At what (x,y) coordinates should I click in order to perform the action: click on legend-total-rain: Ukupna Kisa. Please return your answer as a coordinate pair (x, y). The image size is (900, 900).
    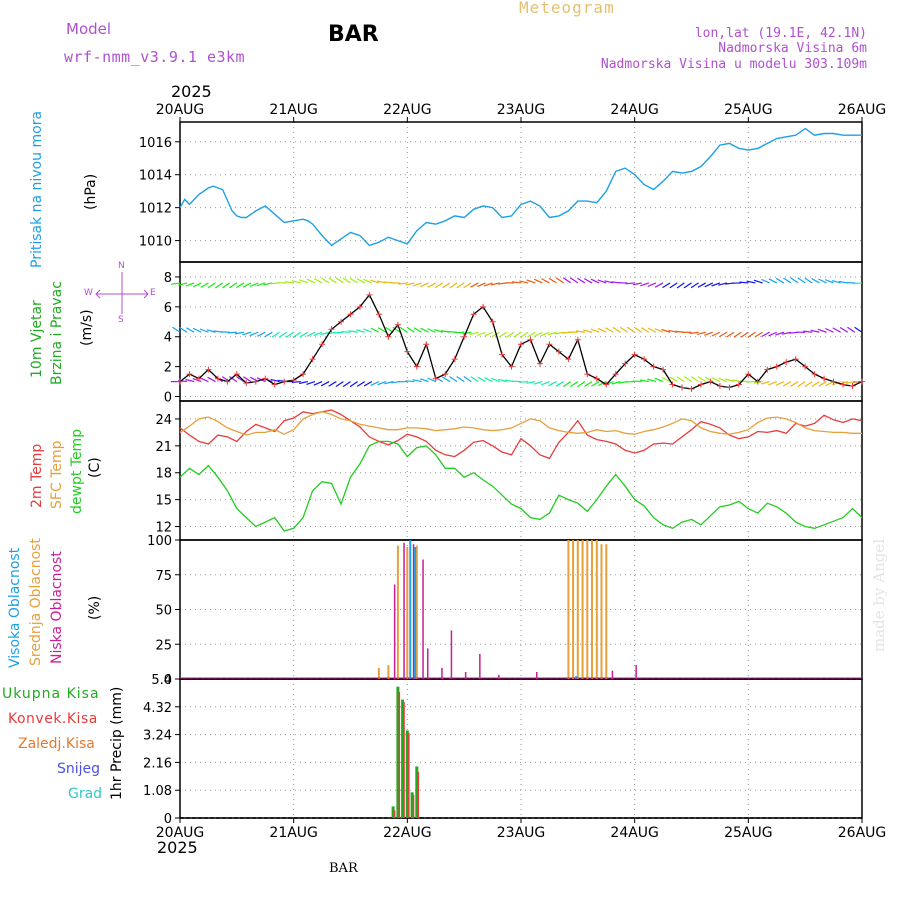
    Looking at the image, I should click on (51, 694).